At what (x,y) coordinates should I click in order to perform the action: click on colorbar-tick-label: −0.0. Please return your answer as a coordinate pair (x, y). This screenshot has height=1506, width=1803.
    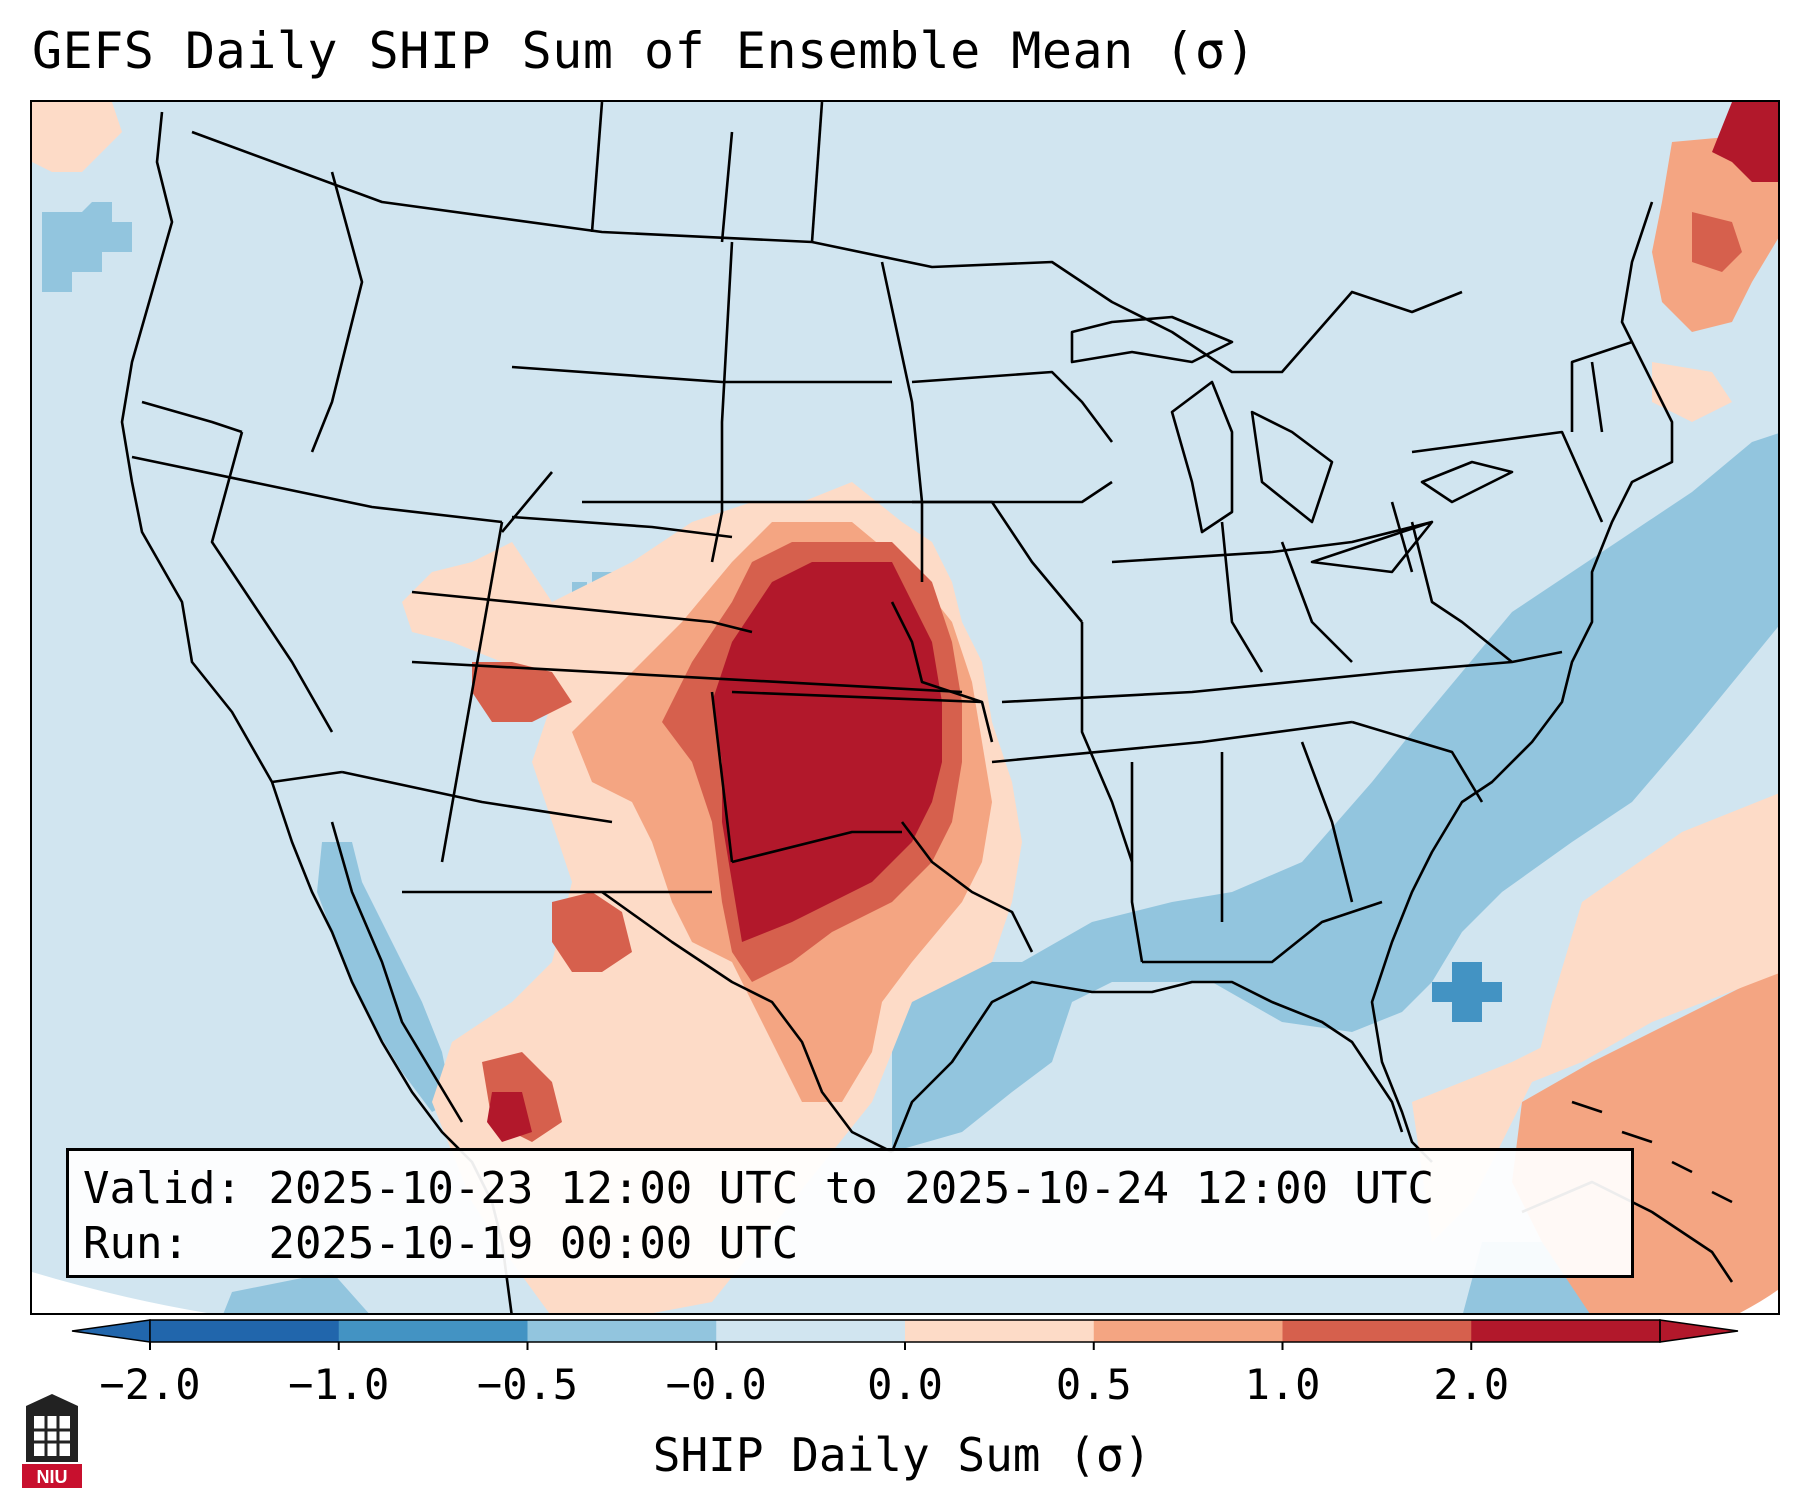
    Looking at the image, I should click on (716, 1384).